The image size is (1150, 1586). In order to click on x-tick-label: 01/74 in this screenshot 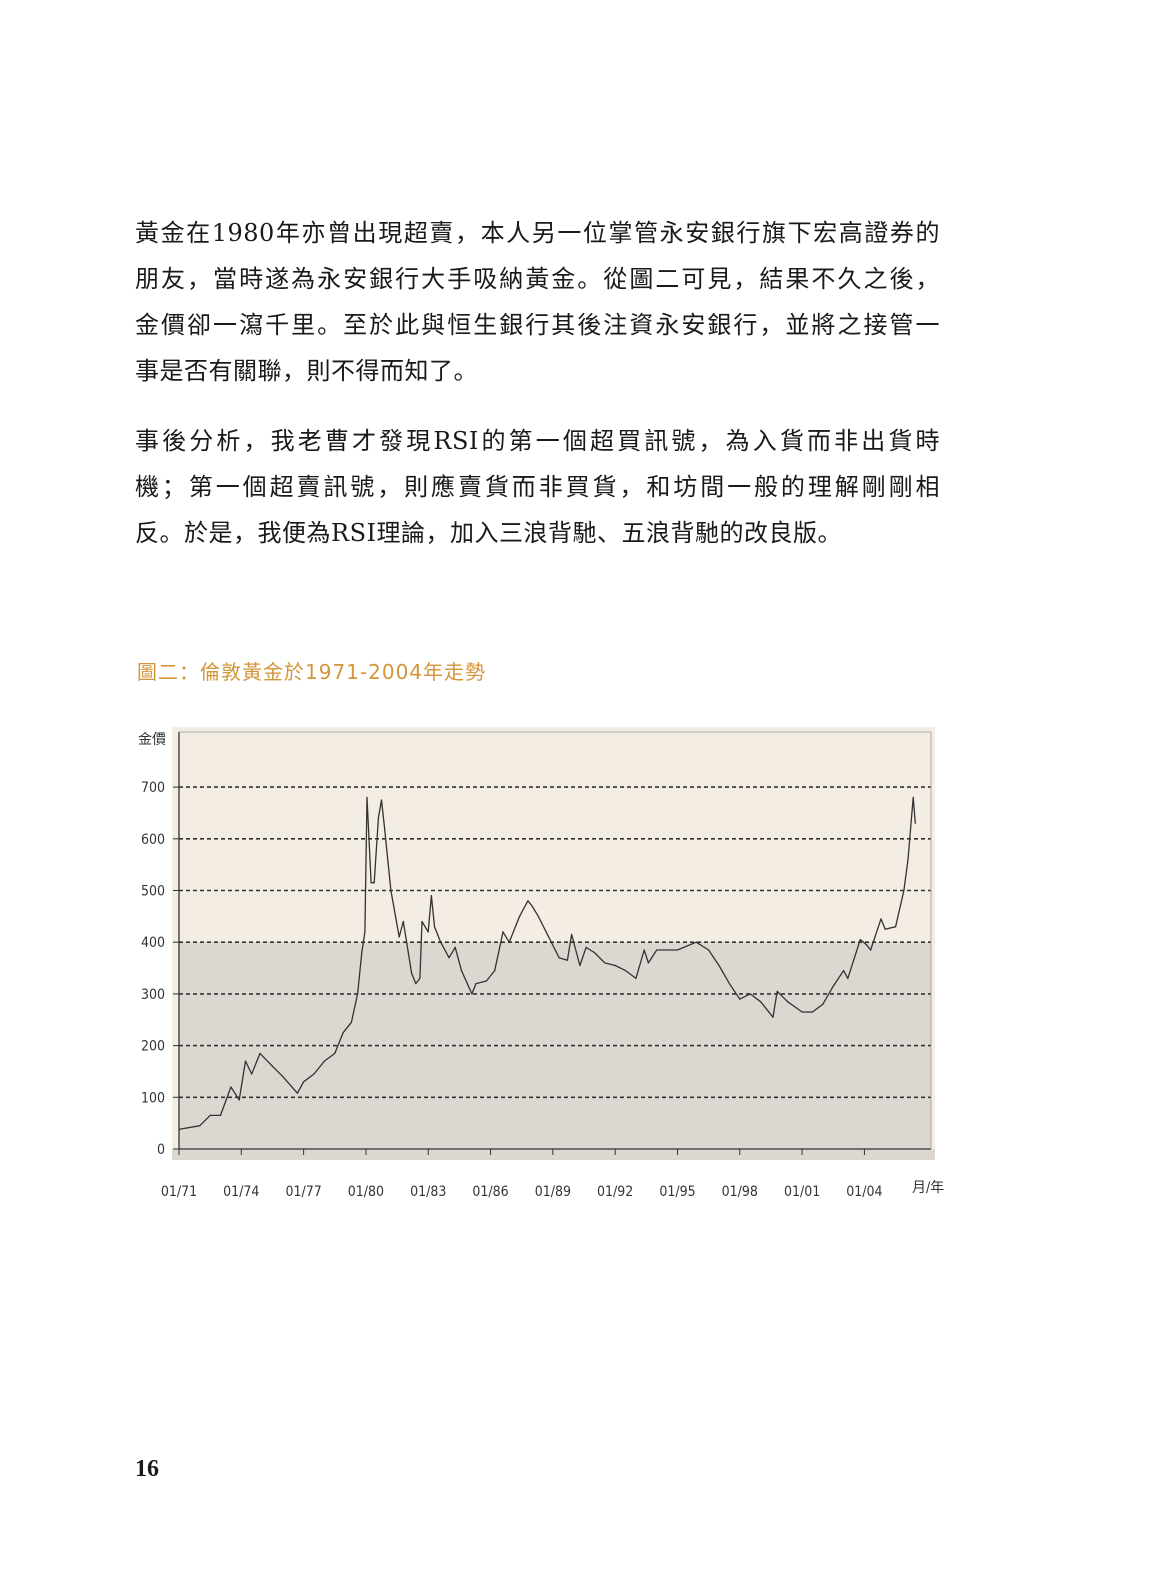, I will do `click(241, 1192)`.